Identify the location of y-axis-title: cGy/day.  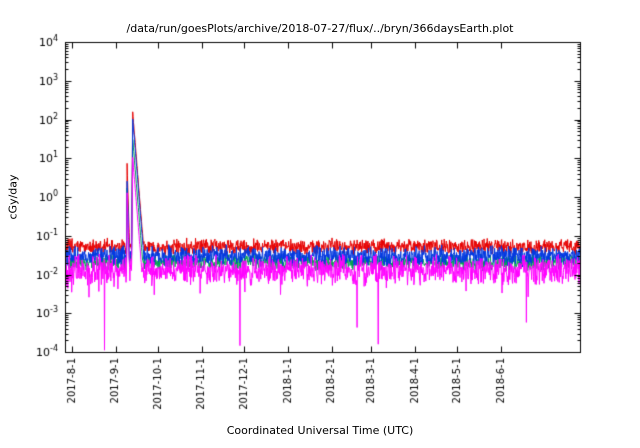
(13, 197).